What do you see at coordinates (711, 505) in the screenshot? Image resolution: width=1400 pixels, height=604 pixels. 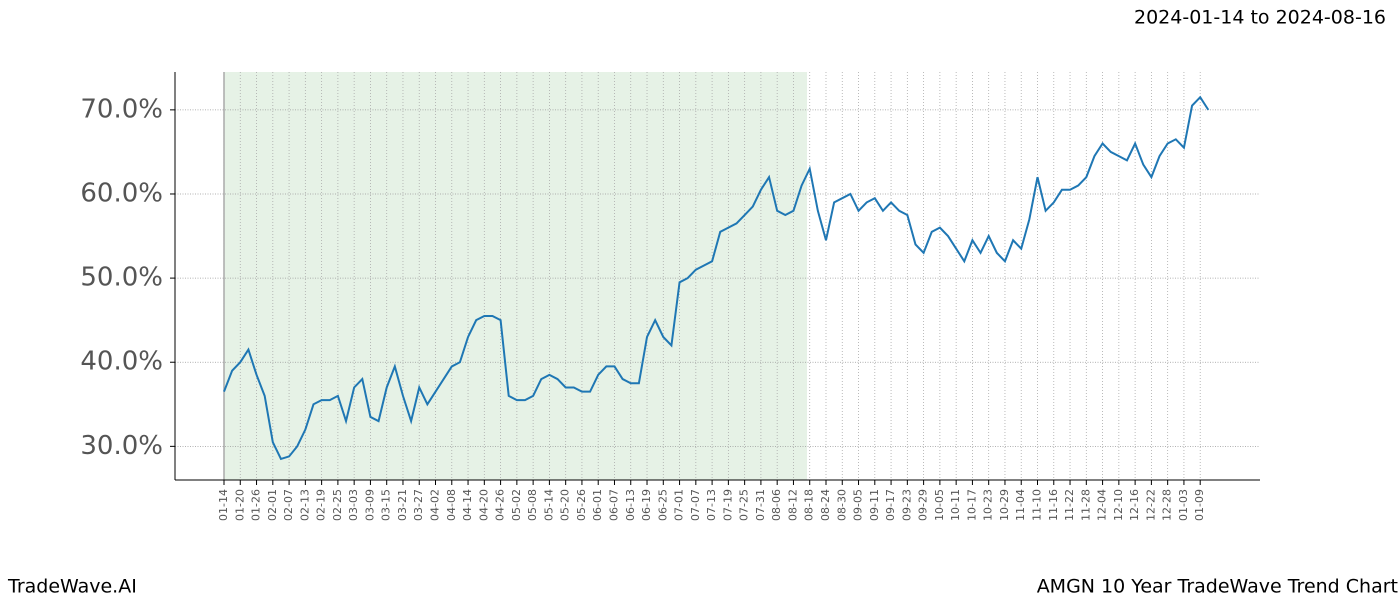 I see `x-tick-label: 07-13` at bounding box center [711, 505].